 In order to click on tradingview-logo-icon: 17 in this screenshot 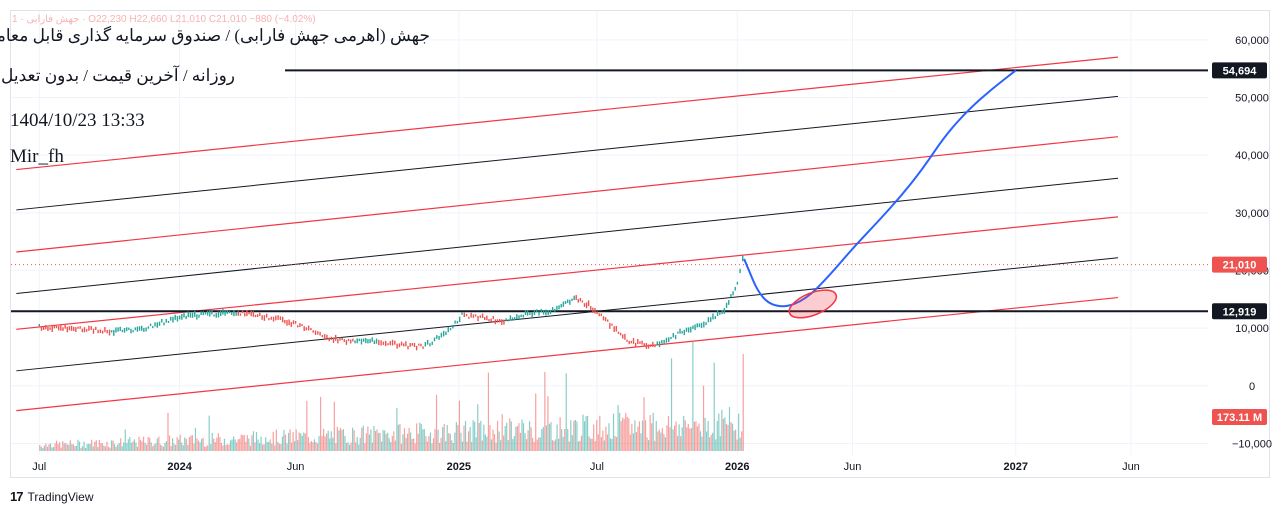, I will do `click(17, 496)`.